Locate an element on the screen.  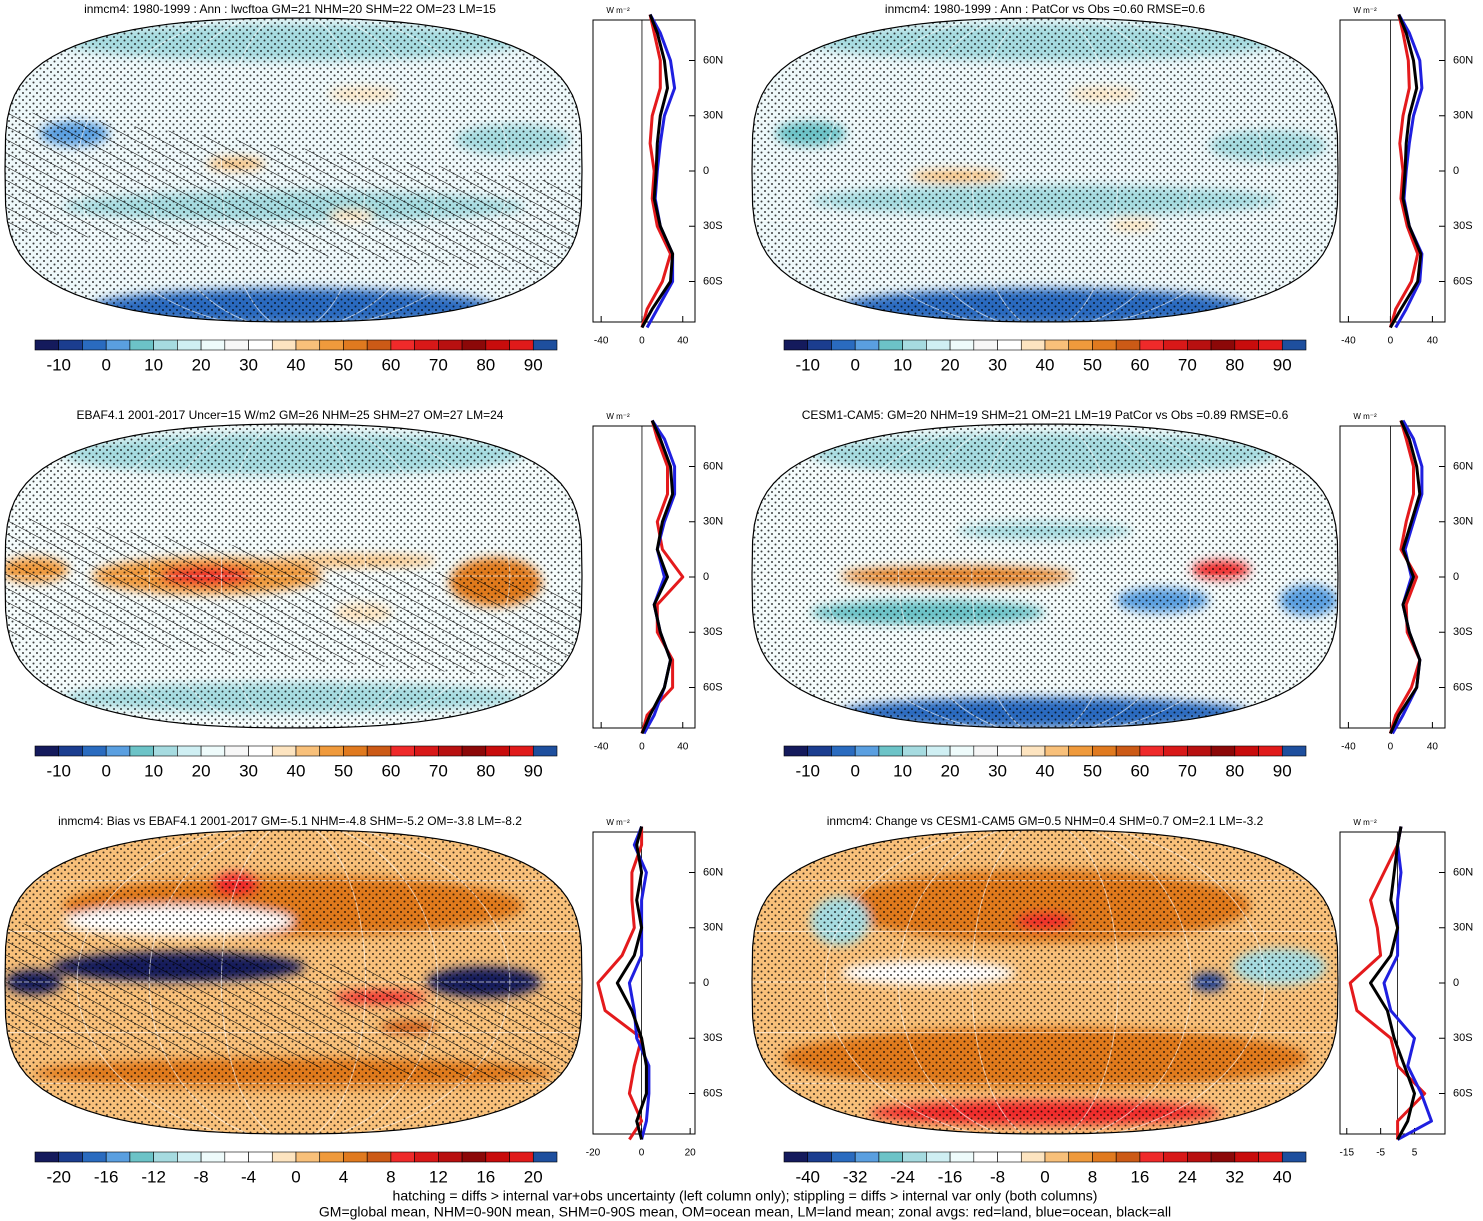
colorbar-label: -10 is located at coordinates (807, 364).